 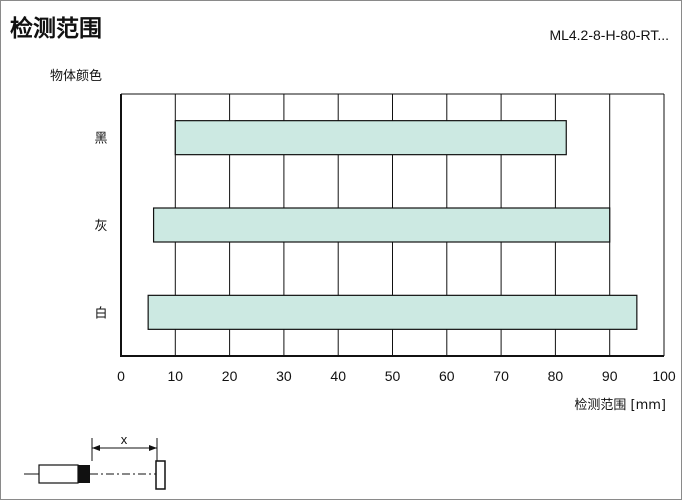 I want to click on y-axis-label: 物体颜色, so click(x=76, y=76).